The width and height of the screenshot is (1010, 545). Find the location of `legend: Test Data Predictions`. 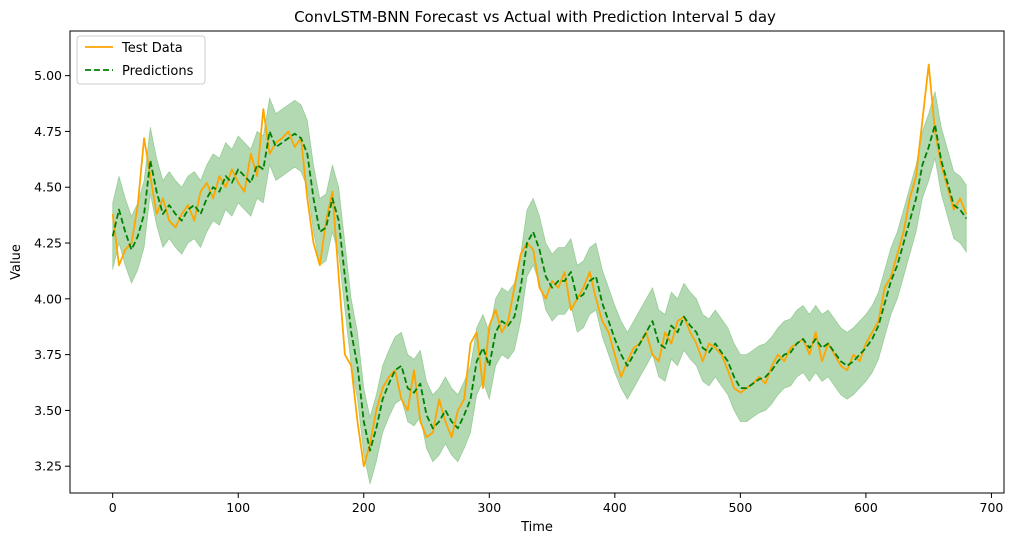

legend: Test Data Predictions is located at coordinates (141, 60).